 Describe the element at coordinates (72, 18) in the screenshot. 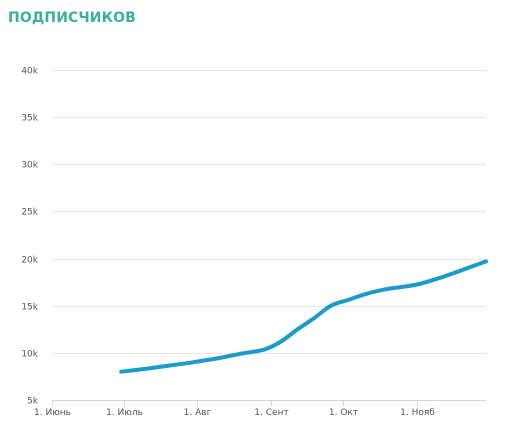

I see `chart-title: ПОДПИСЧИКОВ` at that location.